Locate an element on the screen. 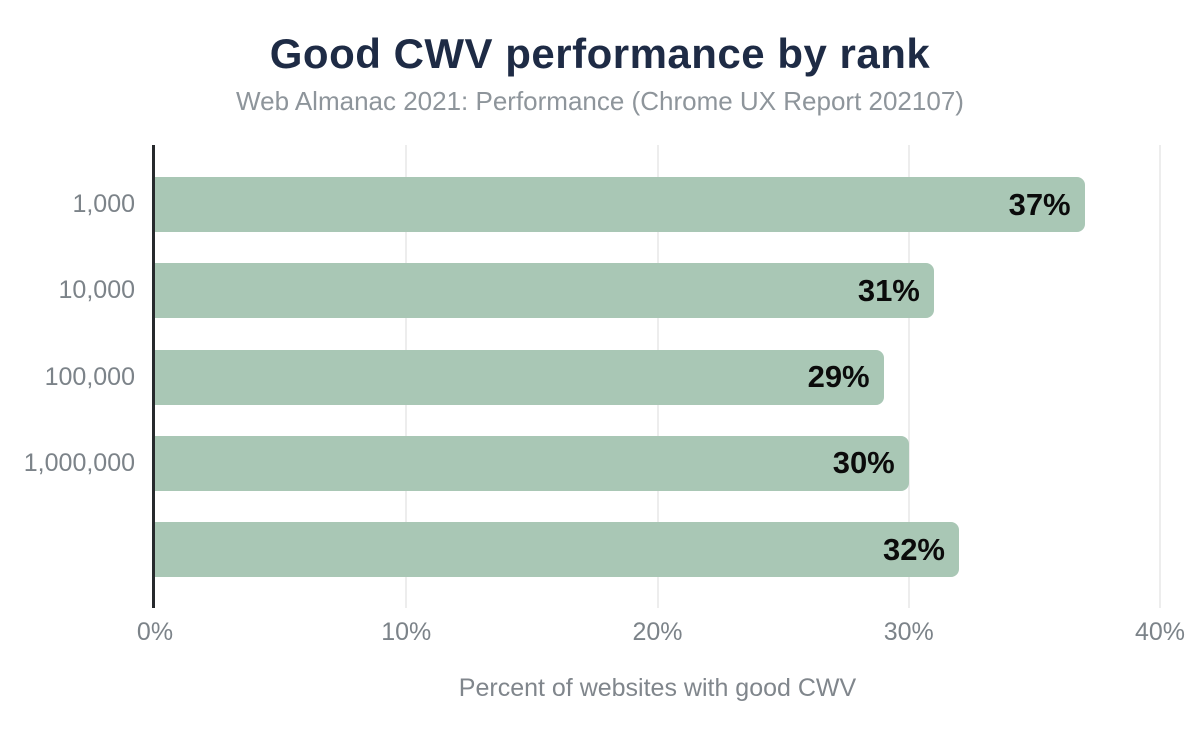  bar-value-label: 32% is located at coordinates (913, 549).